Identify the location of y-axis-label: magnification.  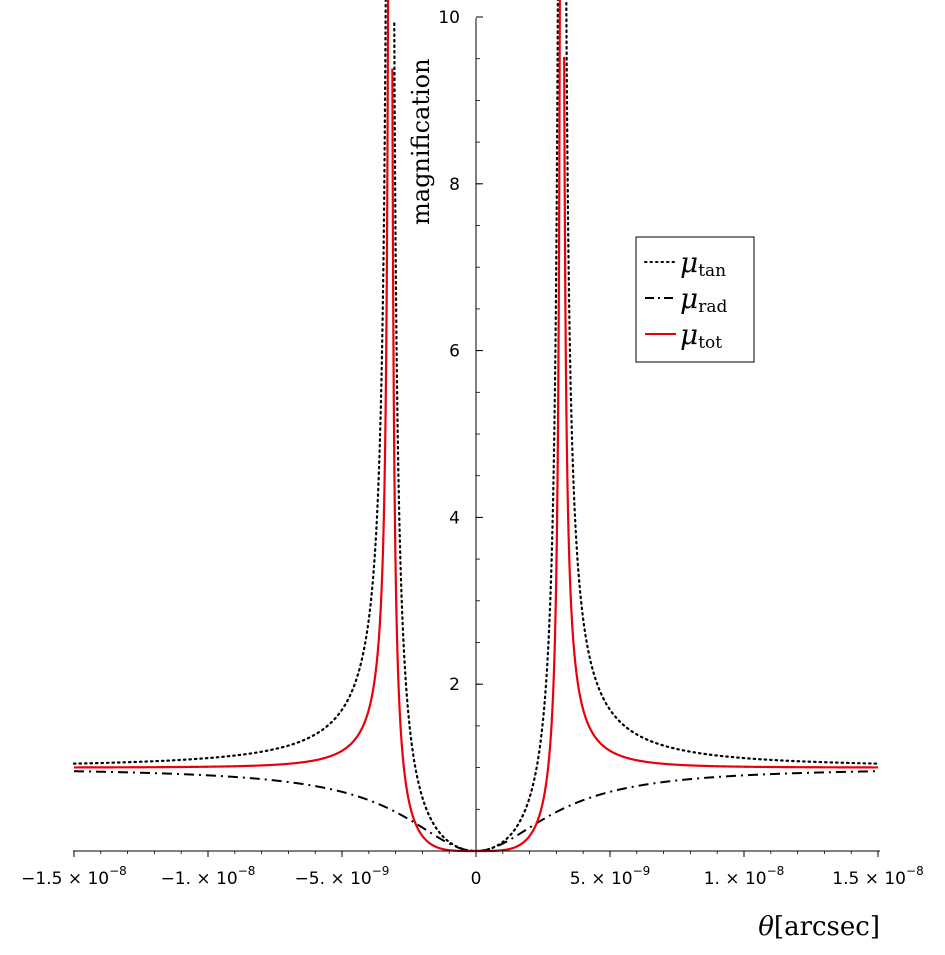
(421, 141).